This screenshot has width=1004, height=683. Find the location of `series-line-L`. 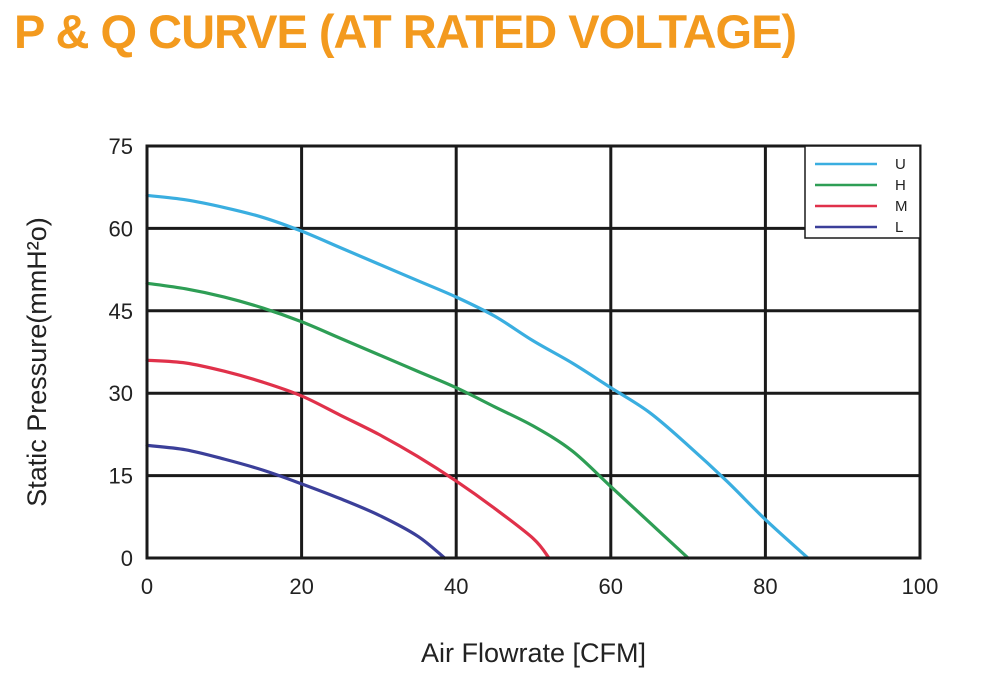

series-line-L is located at coordinates (296, 501).